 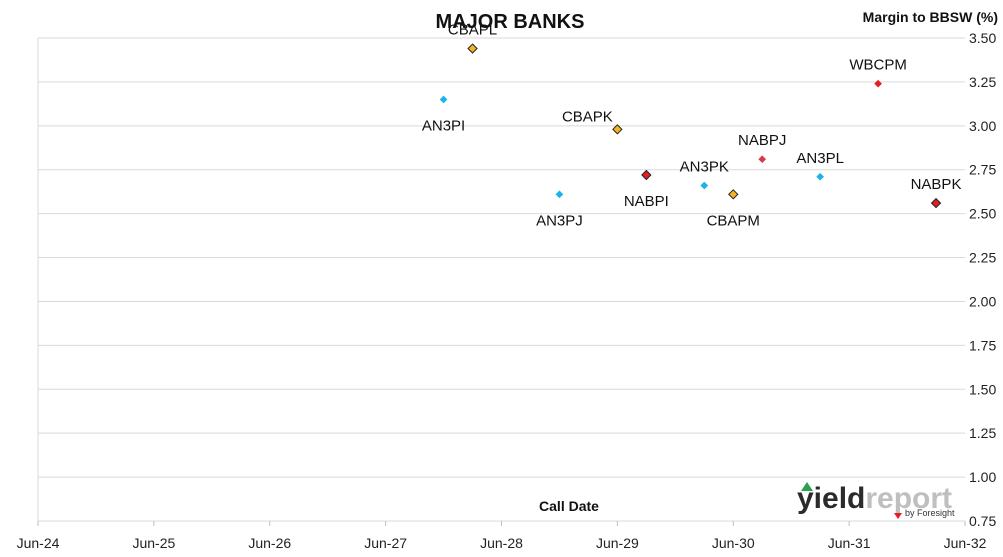 I want to click on point-an3pi, so click(x=443, y=99).